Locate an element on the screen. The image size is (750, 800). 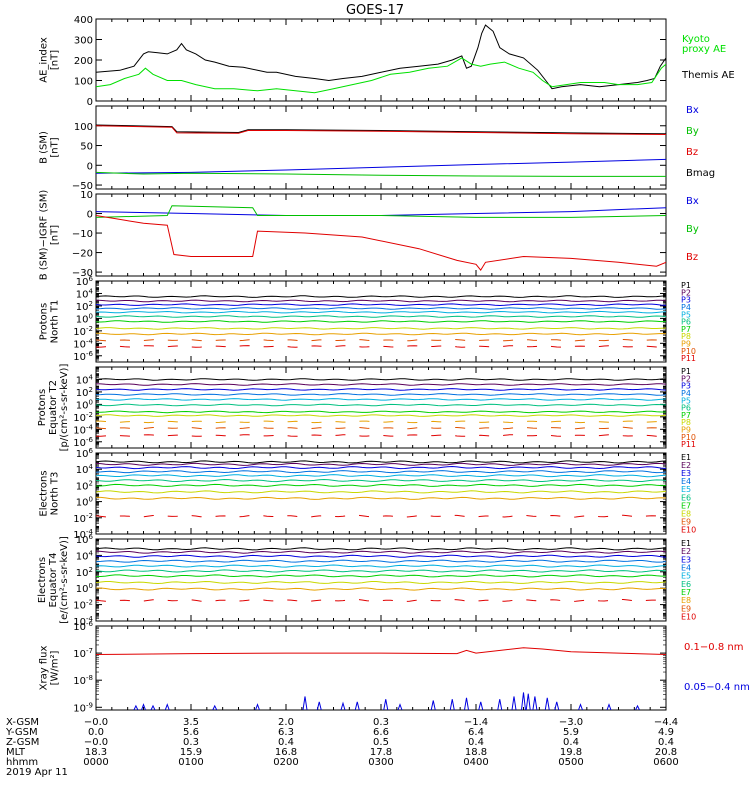
tick-label: 10⁻⁷ is located at coordinates (83, 653).